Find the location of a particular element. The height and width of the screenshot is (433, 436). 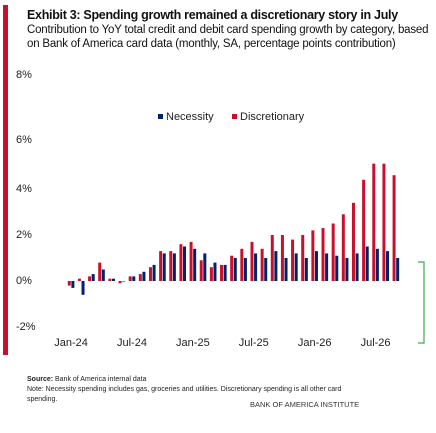

source-text: Bank of America internal data is located at coordinates (101, 379).